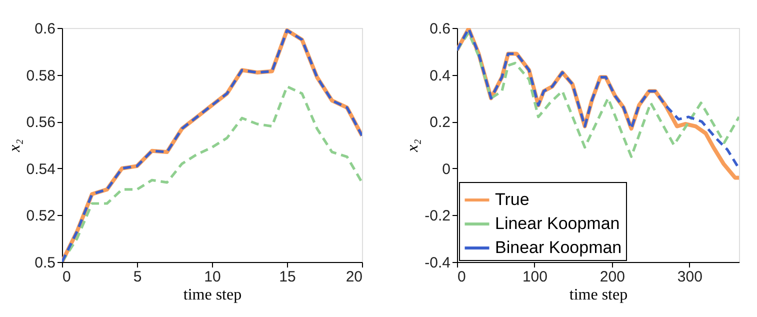 Image resolution: width=757 pixels, height=317 pixels. I want to click on y-tick-label: 0.4, so click(440, 75).